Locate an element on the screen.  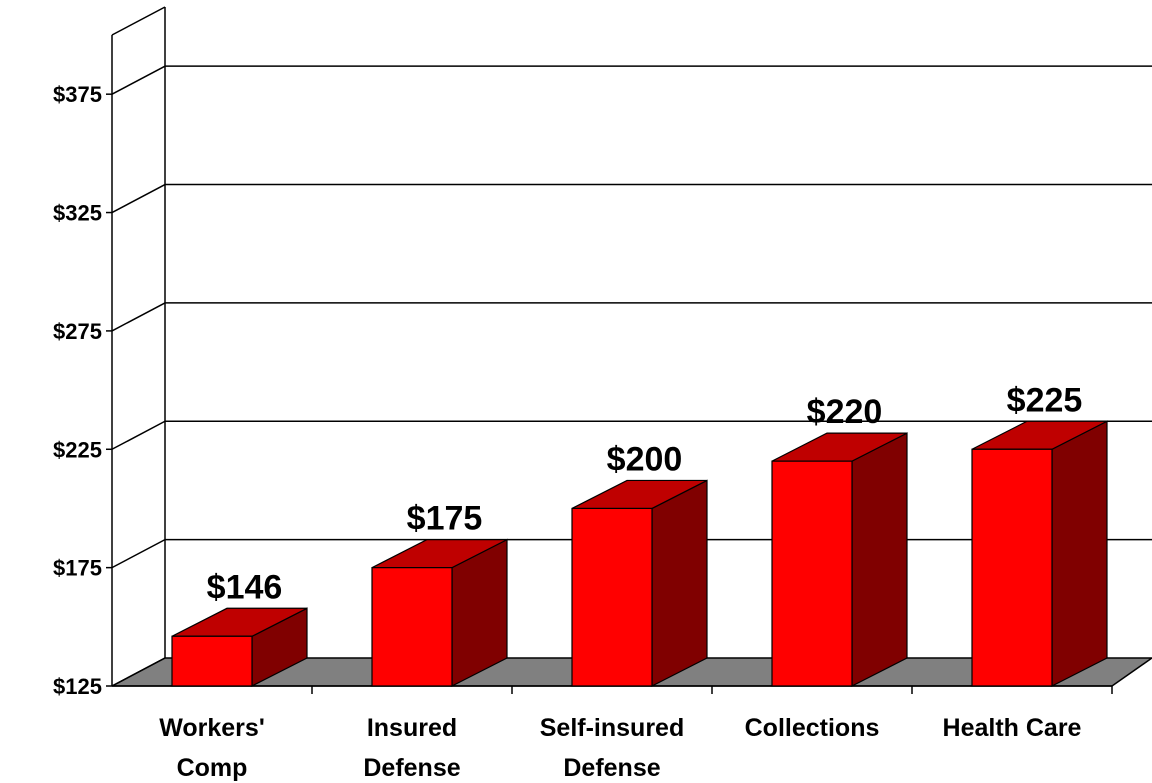
x-tick-label: Collections is located at coordinates (812, 728).